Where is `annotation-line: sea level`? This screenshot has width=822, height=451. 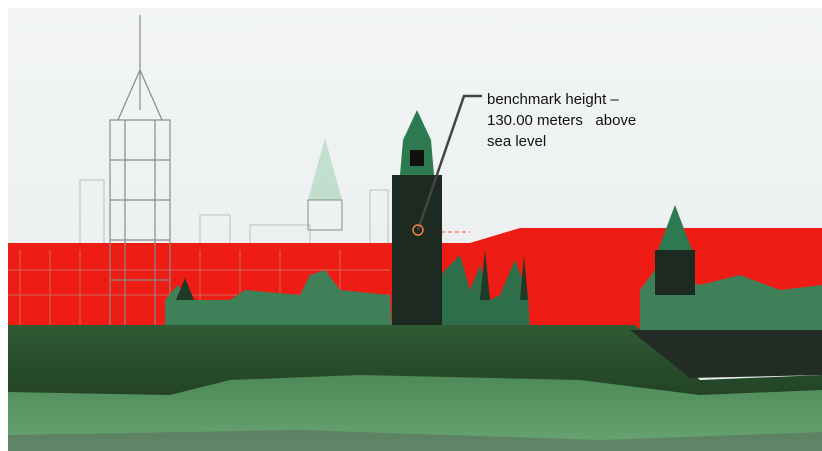
annotation-line: sea level is located at coordinates (516, 141).